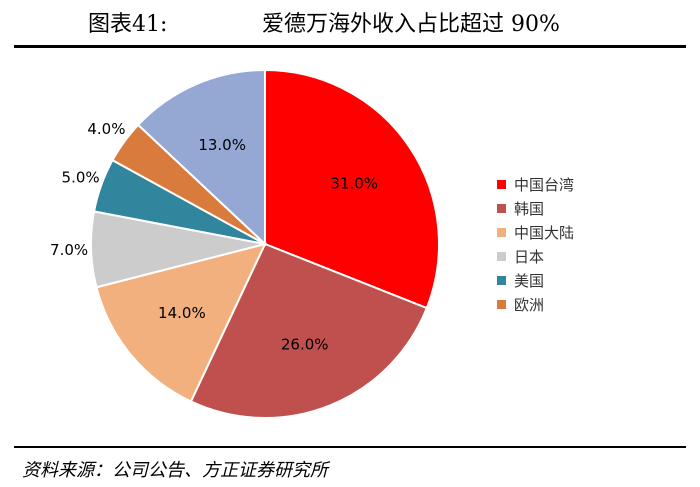 The height and width of the screenshot is (487, 700). Describe the element at coordinates (529, 208) in the screenshot. I see `legend-label: 韩国` at that location.